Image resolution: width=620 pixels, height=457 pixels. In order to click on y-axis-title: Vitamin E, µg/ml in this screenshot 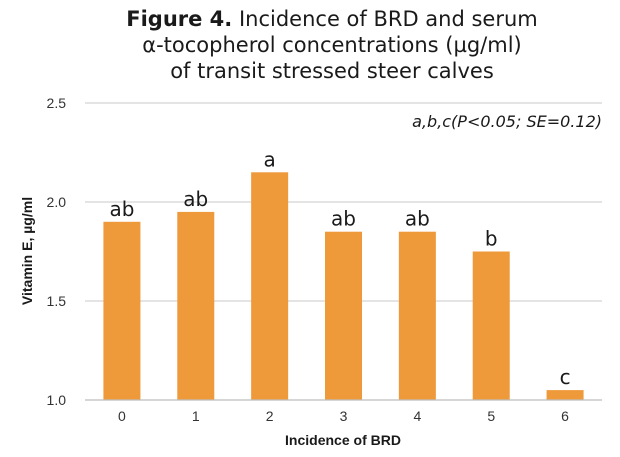, I will do `click(27, 251)`.